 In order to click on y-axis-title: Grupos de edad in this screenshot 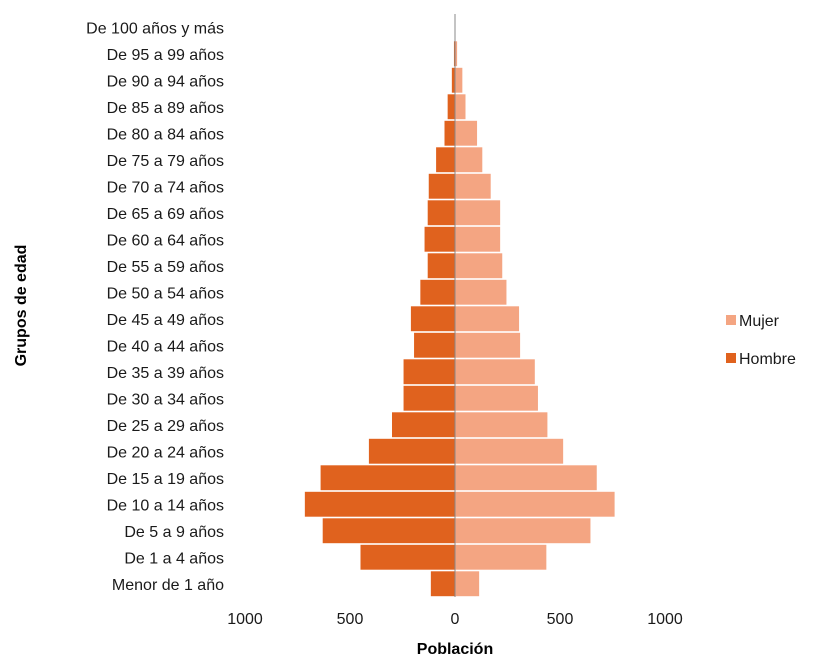, I will do `click(21, 306)`.